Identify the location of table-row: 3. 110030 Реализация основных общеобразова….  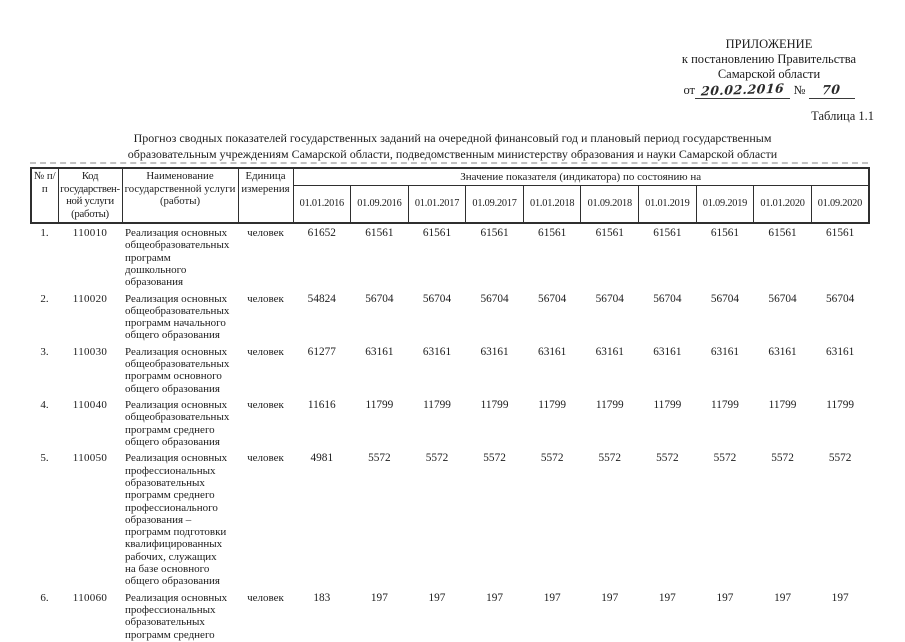
(450, 369).